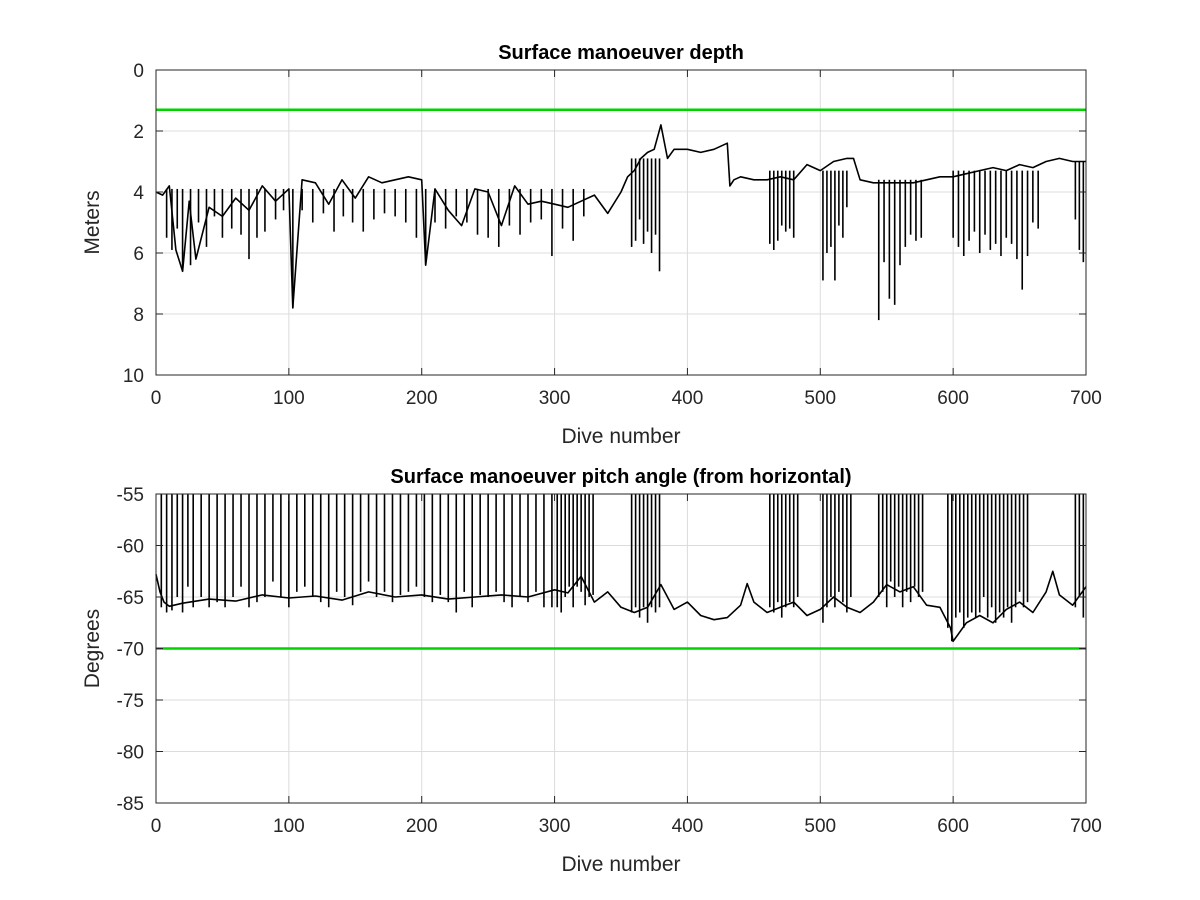  Describe the element at coordinates (953, 398) in the screenshot. I see `depth-x-tick-label: 600` at that location.